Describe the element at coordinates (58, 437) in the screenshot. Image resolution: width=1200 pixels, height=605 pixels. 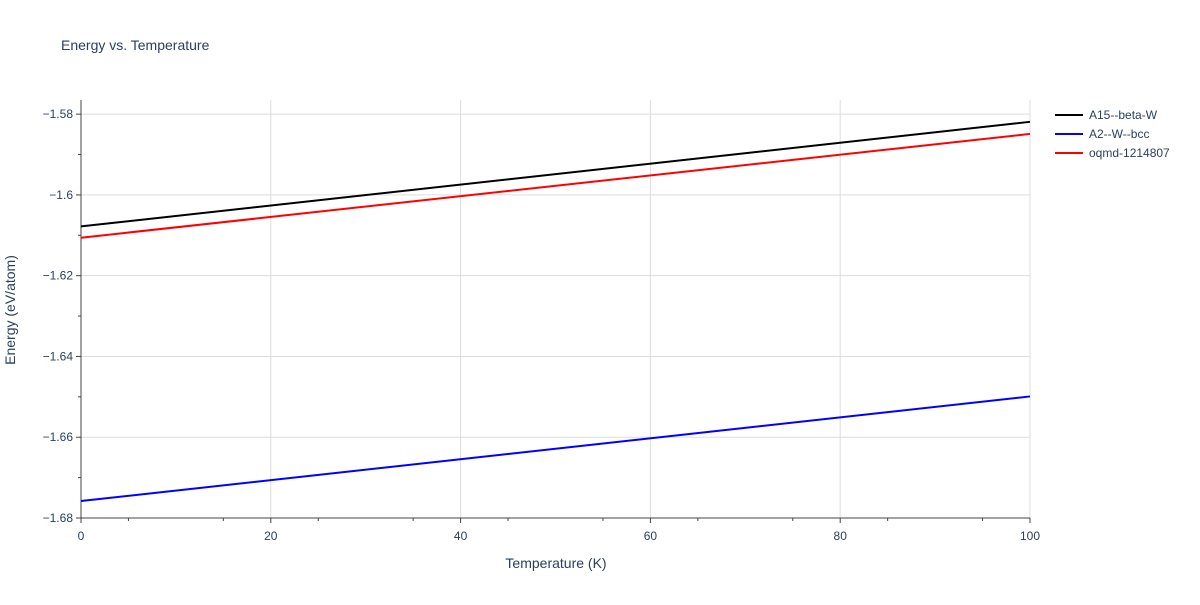
I see `y-tick-label: −1.66` at that location.